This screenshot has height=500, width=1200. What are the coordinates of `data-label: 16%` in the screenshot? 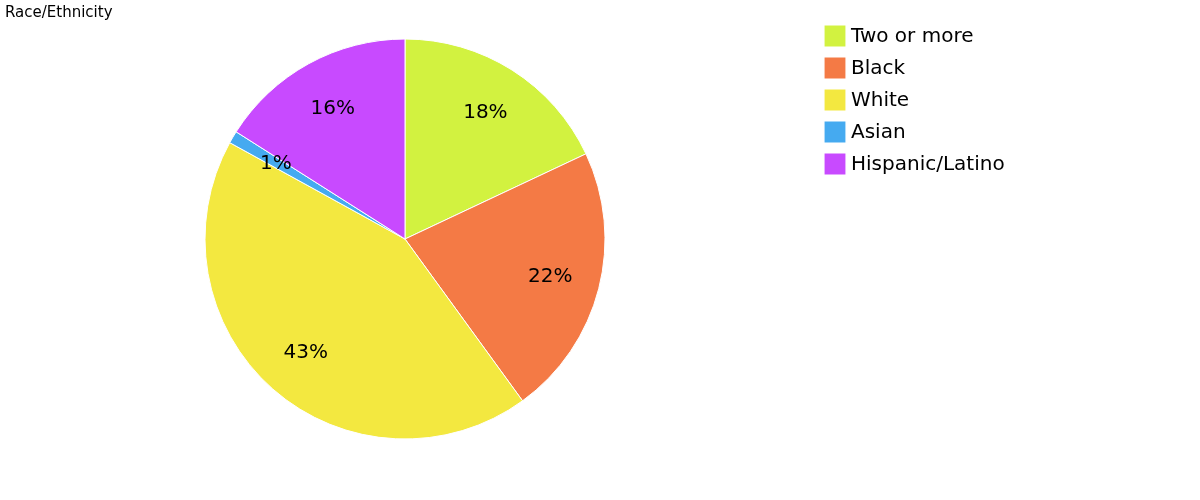 It's located at (332, 106).